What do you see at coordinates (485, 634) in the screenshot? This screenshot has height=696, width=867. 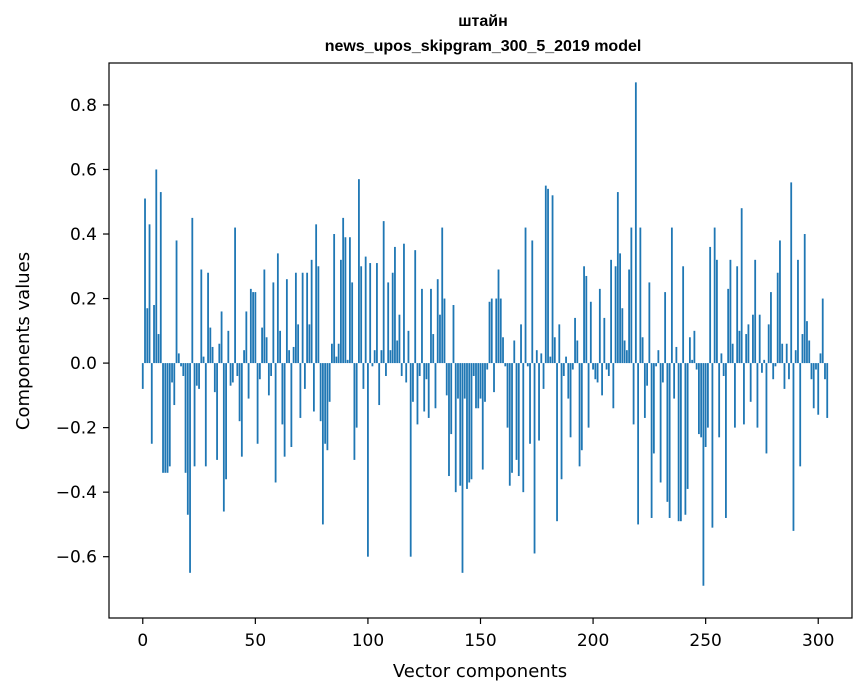 I see `x-axis-ticks: 0 50 100 150 200 250 300` at bounding box center [485, 634].